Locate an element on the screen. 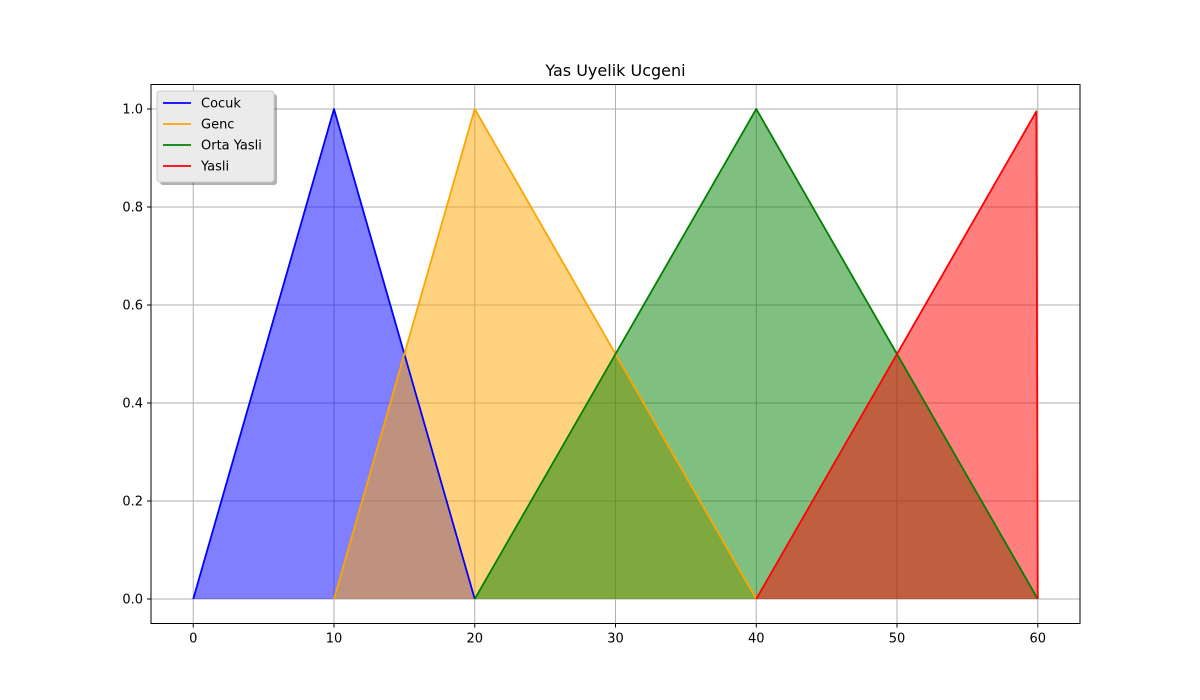 This screenshot has width=1200, height=700. legend-box is located at coordinates (215, 136).